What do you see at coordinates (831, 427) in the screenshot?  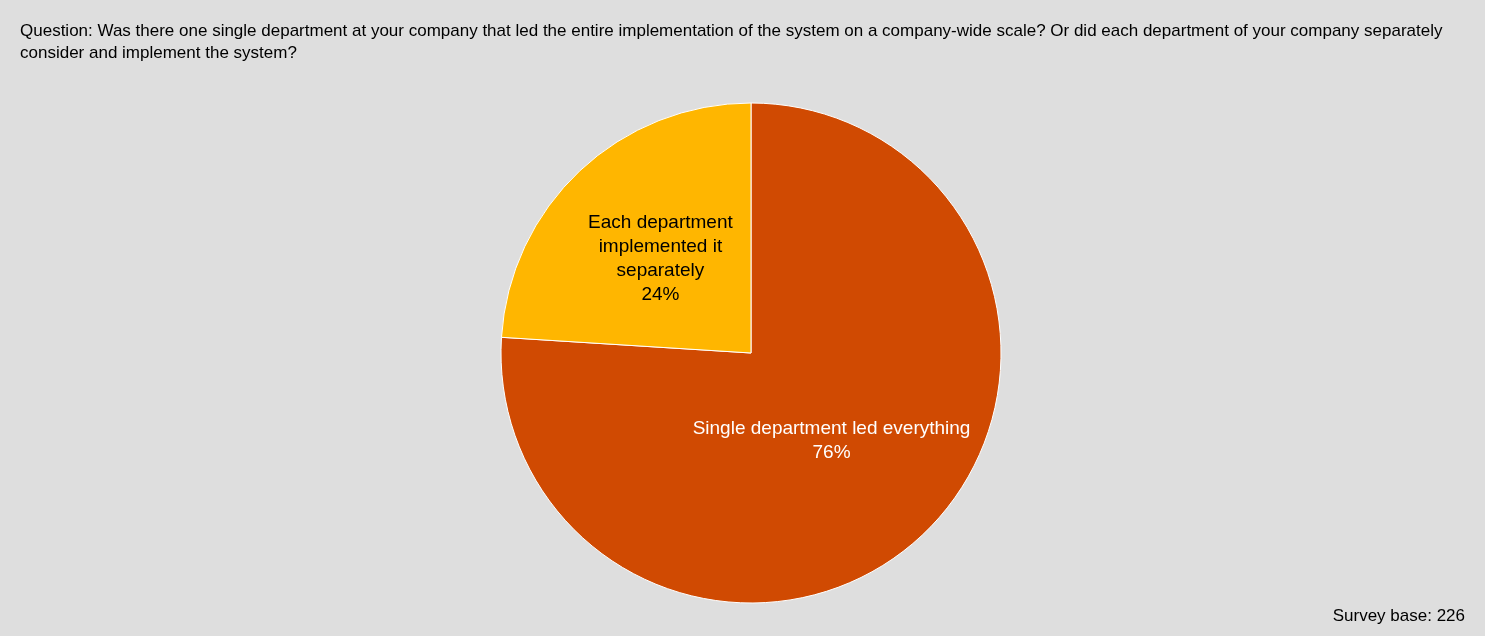 I see `slice-label: Single department led everything` at bounding box center [831, 427].